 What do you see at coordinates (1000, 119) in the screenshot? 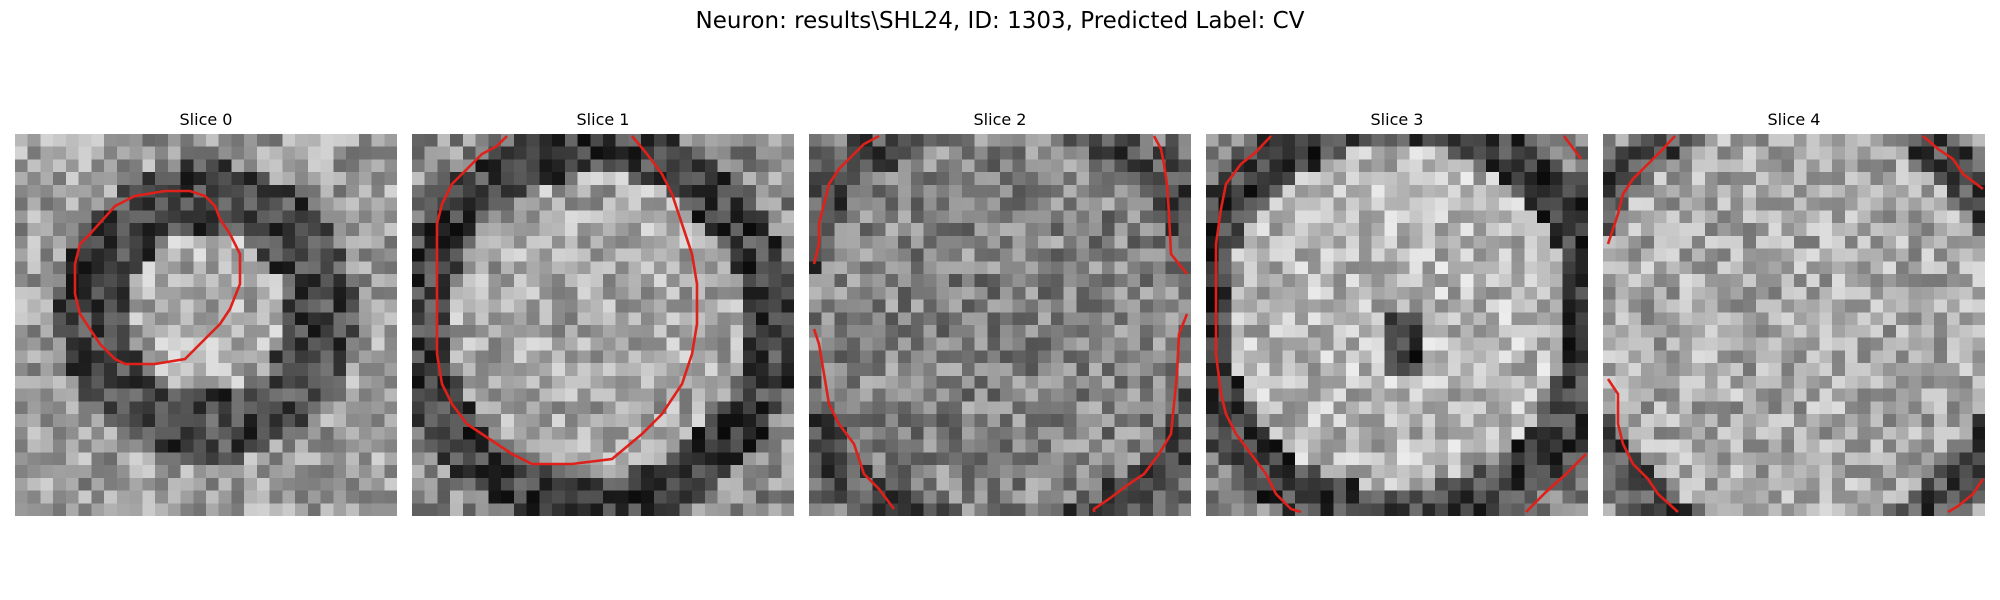
I see `slice-title-2: Slice 2` at bounding box center [1000, 119].